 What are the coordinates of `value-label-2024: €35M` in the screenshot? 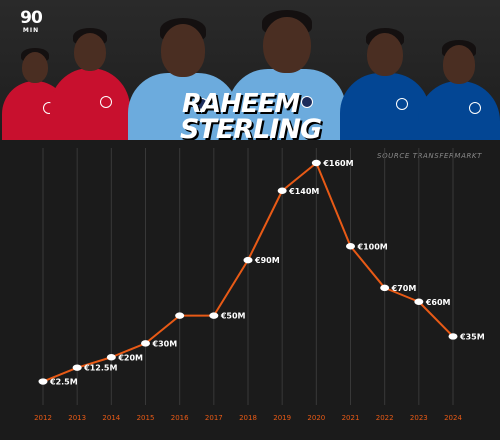 It's located at (472, 336).